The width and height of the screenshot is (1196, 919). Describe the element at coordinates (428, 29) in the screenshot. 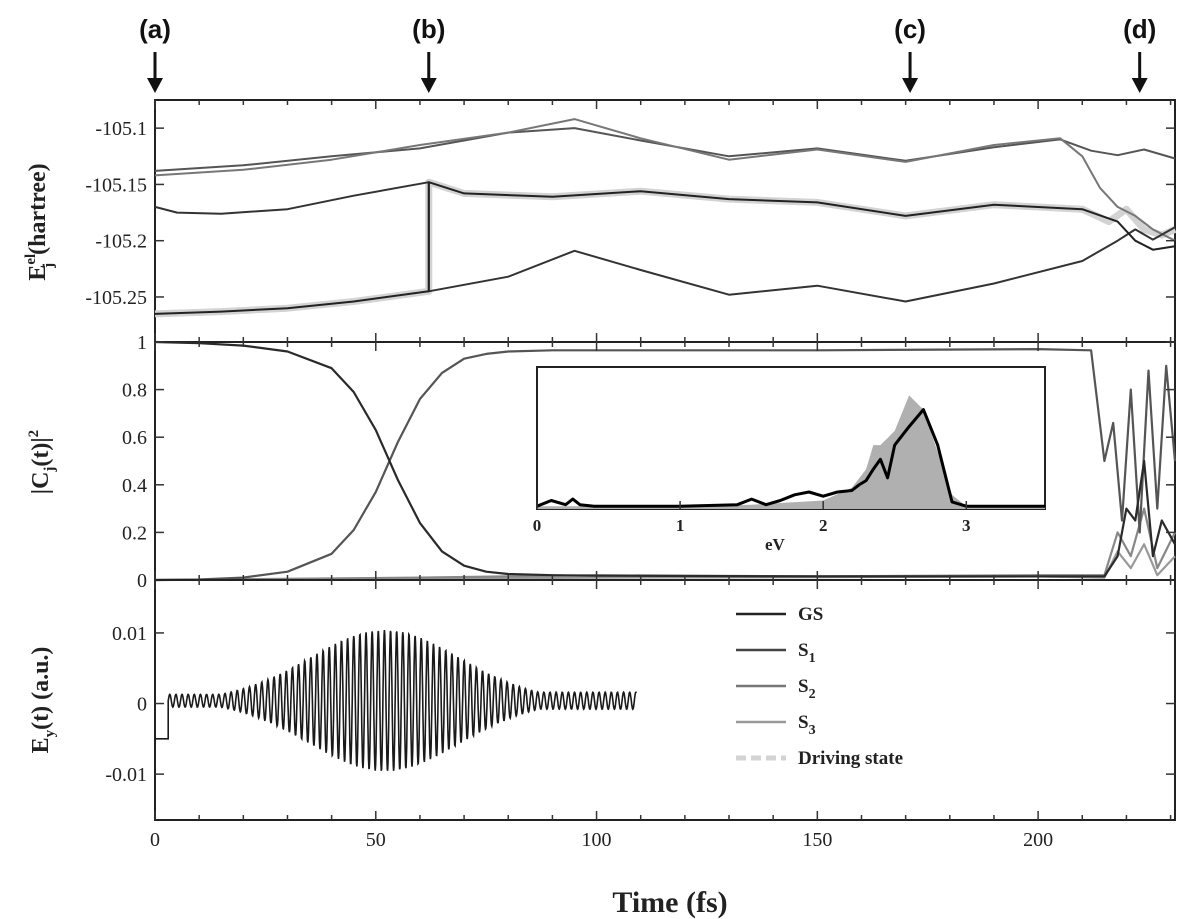

I see `marker-label: (b)` at that location.